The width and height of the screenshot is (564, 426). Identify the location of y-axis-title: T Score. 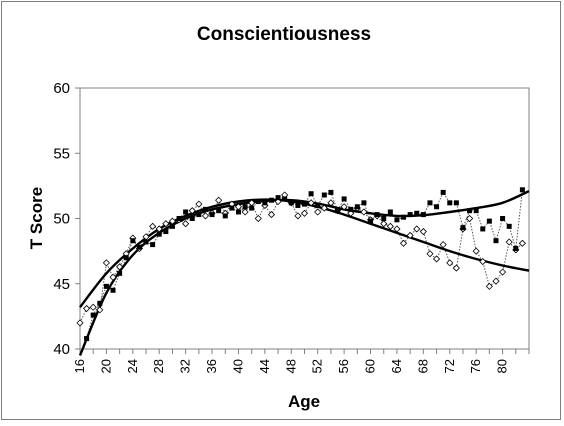
(36, 218).